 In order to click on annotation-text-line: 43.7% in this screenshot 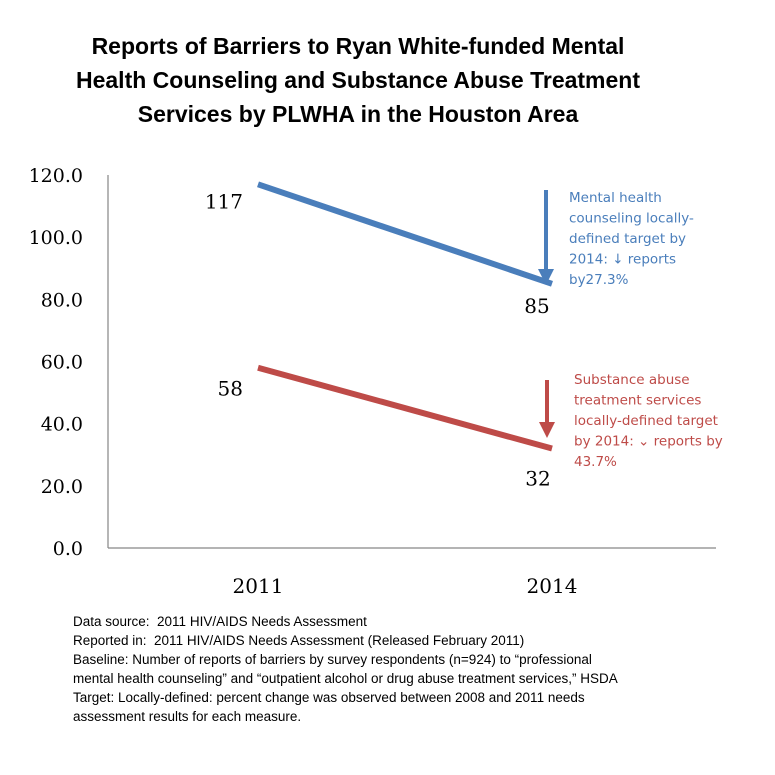, I will do `click(595, 462)`.